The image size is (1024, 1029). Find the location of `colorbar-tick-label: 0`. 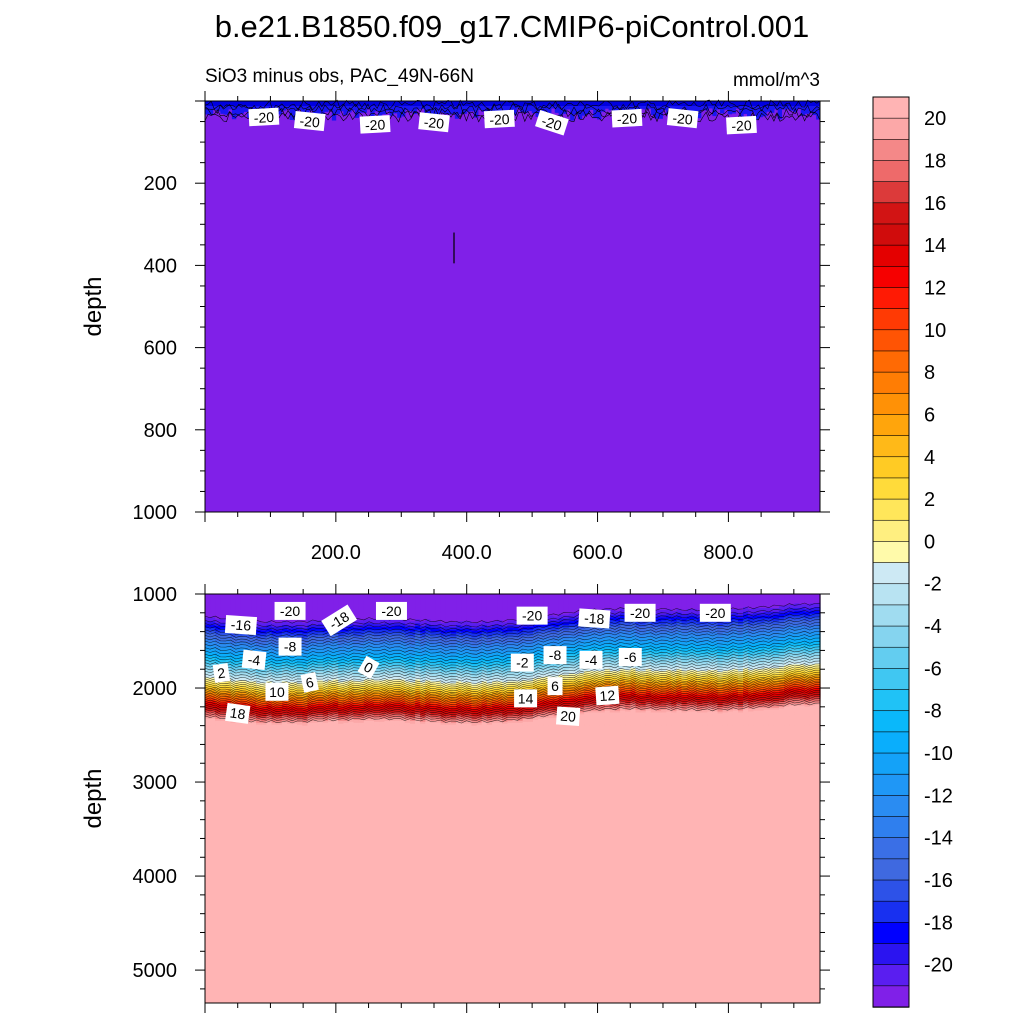

colorbar-tick-label: 0 is located at coordinates (929, 542).